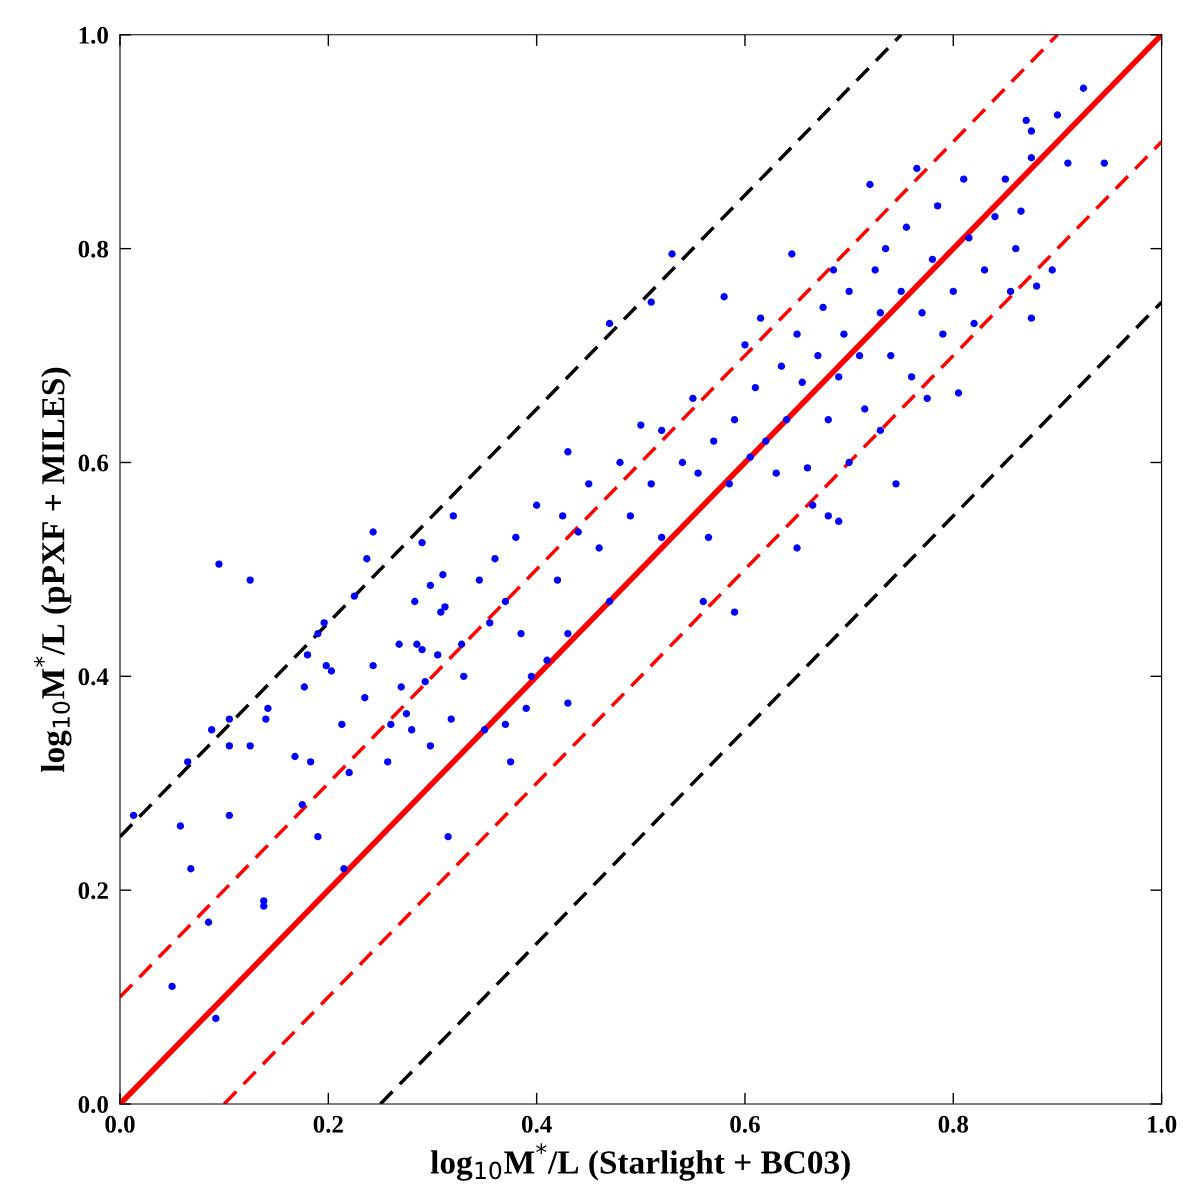  I want to click on y-tick-label: 1.0, so click(93, 35).